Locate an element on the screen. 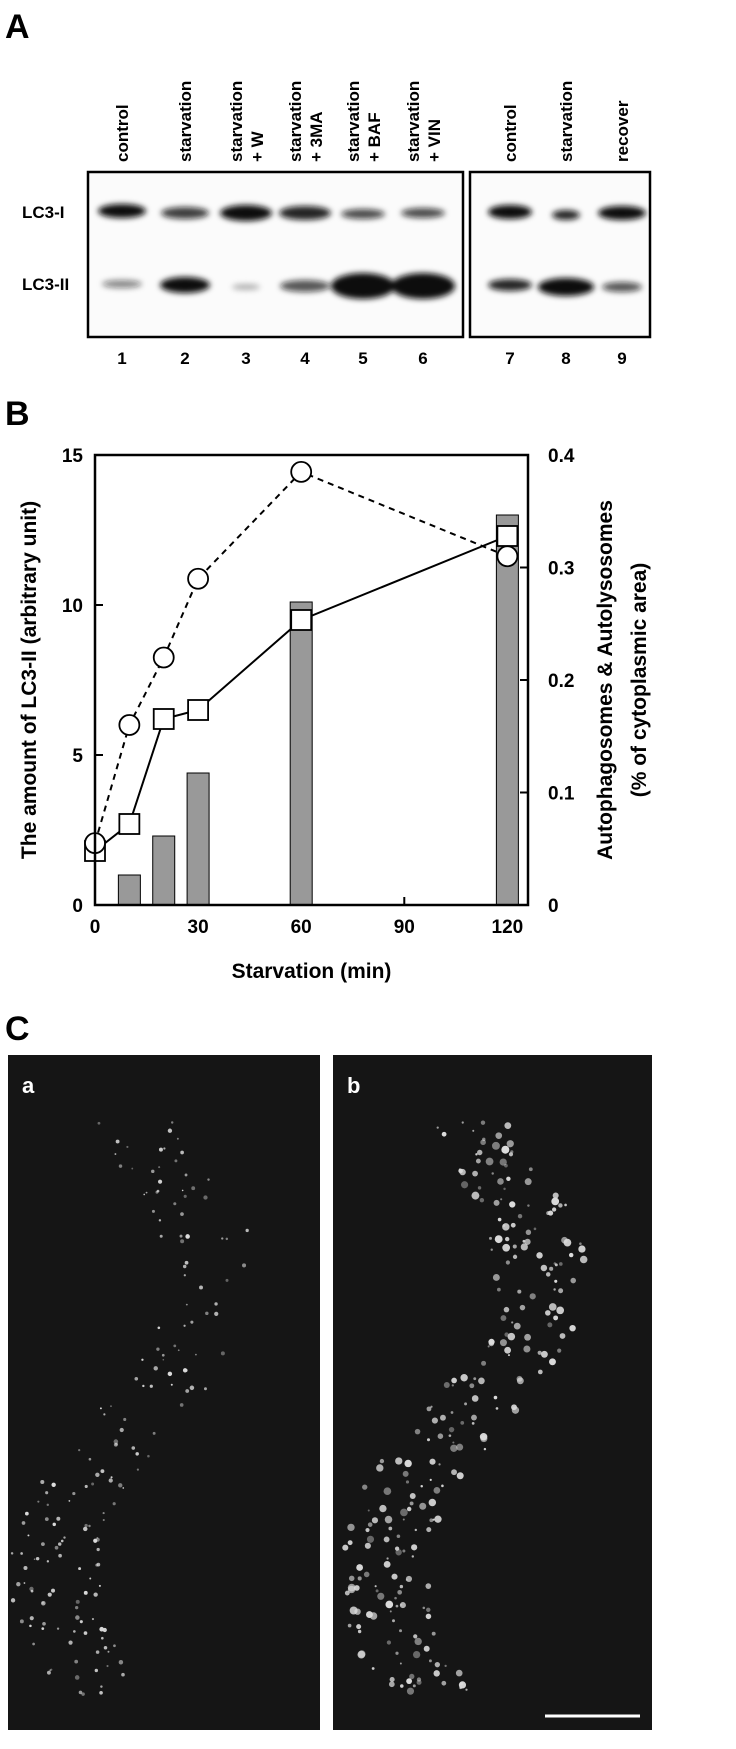 This screenshot has width=736, height=1749. lane-number: 6 is located at coordinates (422, 358).